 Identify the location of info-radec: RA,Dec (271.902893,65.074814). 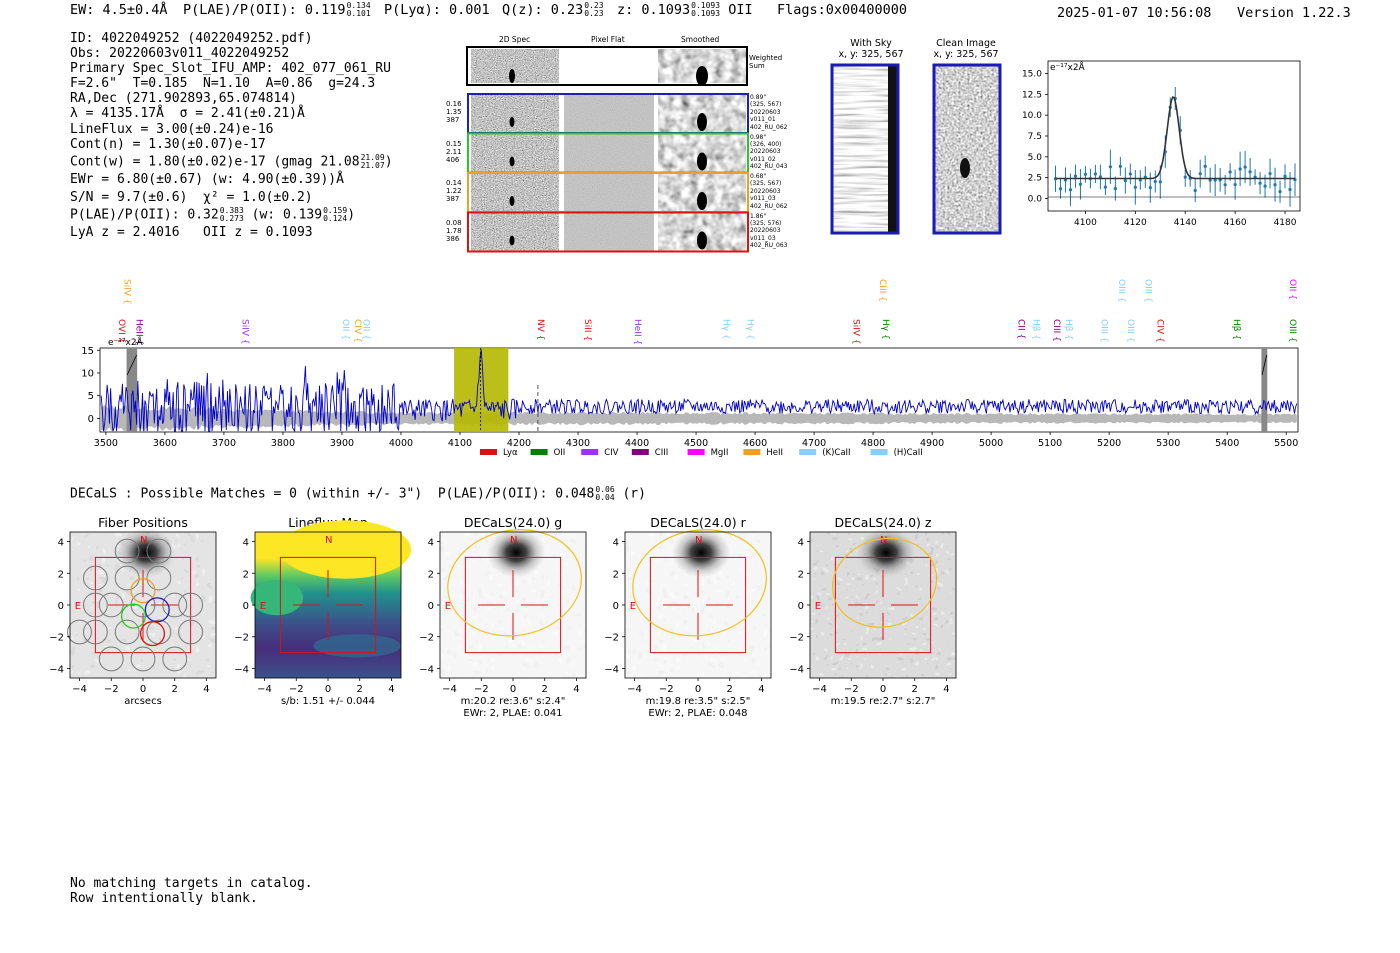
(183, 98).